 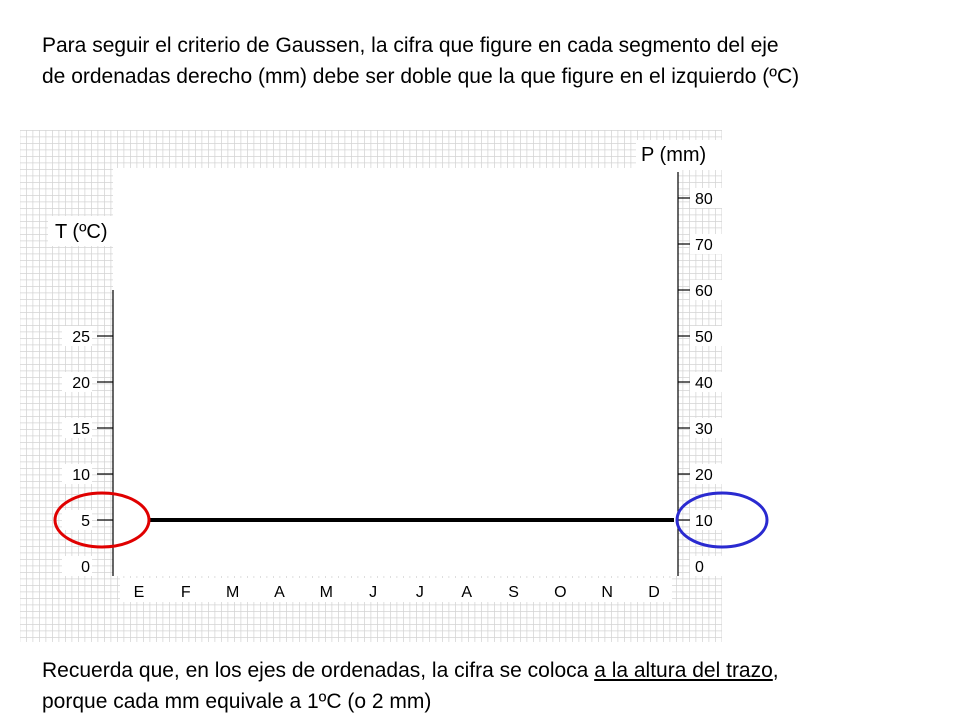 What do you see at coordinates (775, 670) in the screenshot?
I see `note-line-1-suffix: ,` at bounding box center [775, 670].